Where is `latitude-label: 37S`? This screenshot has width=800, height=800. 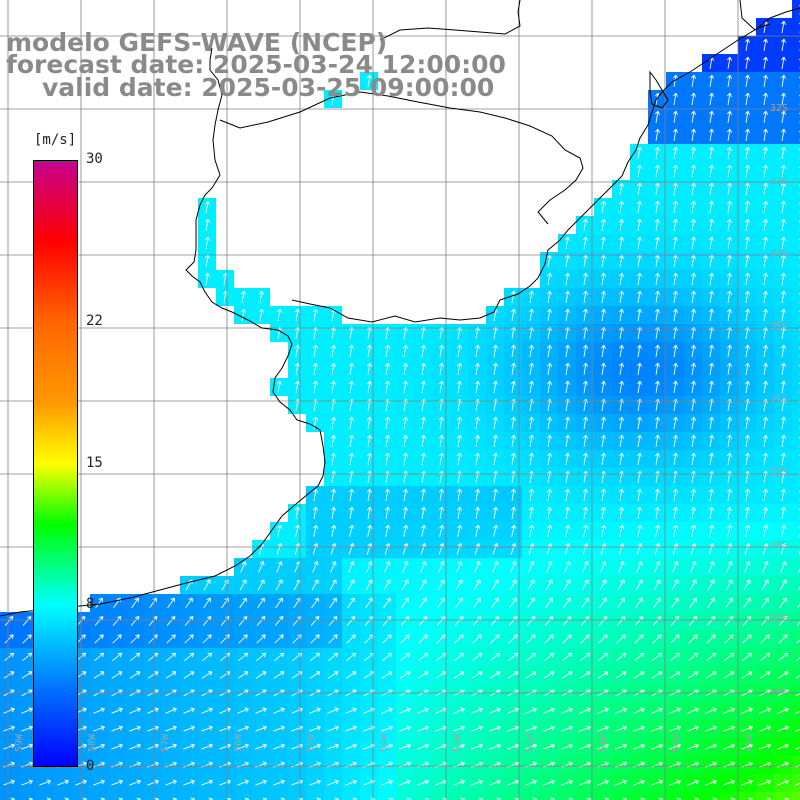 latitude-label: 37S is located at coordinates (779, 472).